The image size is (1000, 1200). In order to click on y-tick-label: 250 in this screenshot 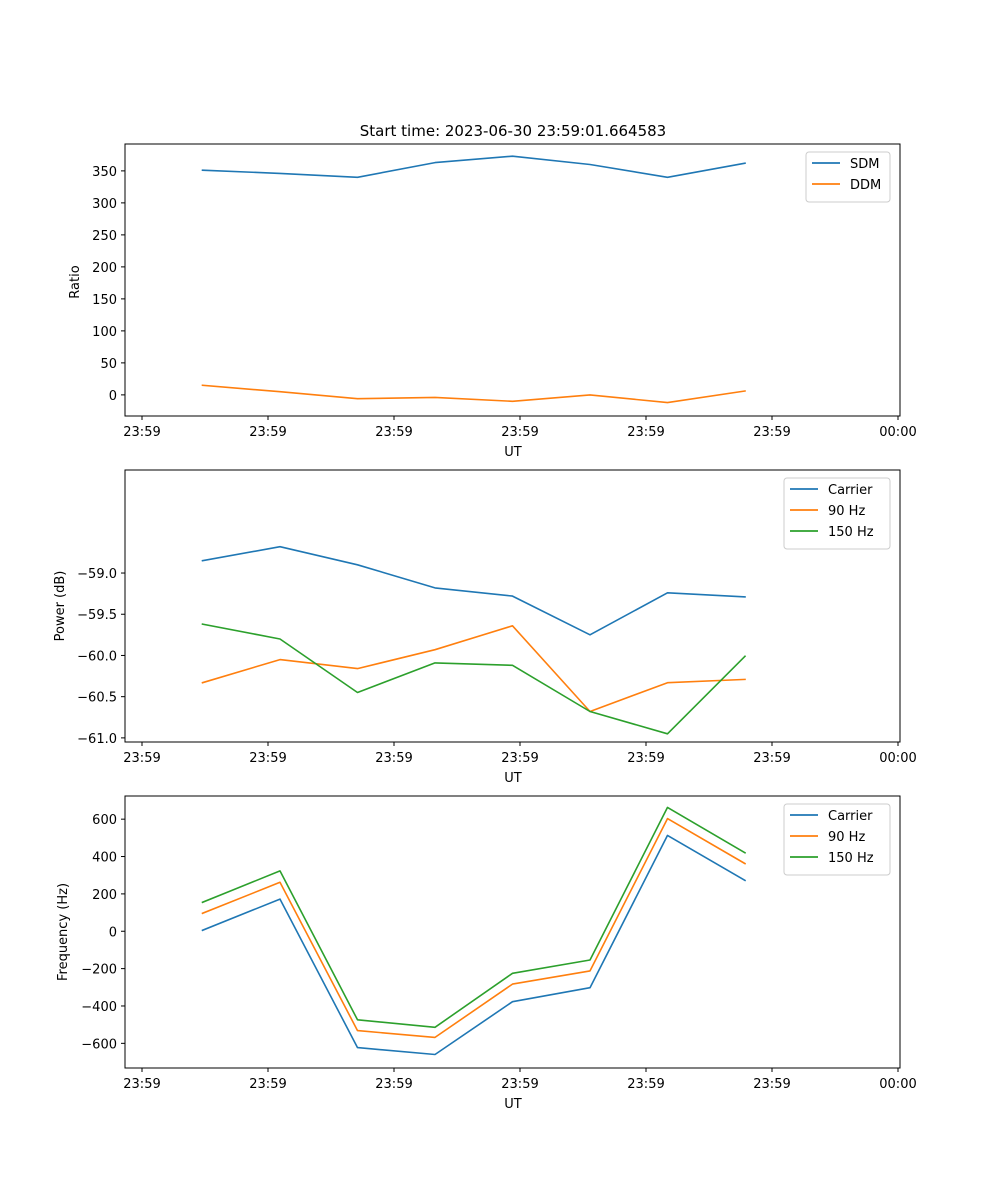, I will do `click(104, 236)`.